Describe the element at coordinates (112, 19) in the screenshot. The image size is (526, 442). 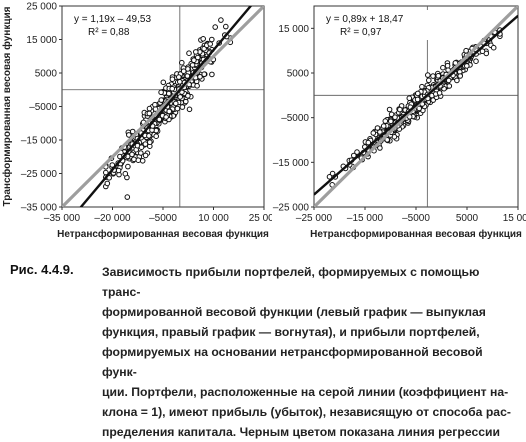
I see `regression-equation: y = 1,19x – 49,53` at that location.